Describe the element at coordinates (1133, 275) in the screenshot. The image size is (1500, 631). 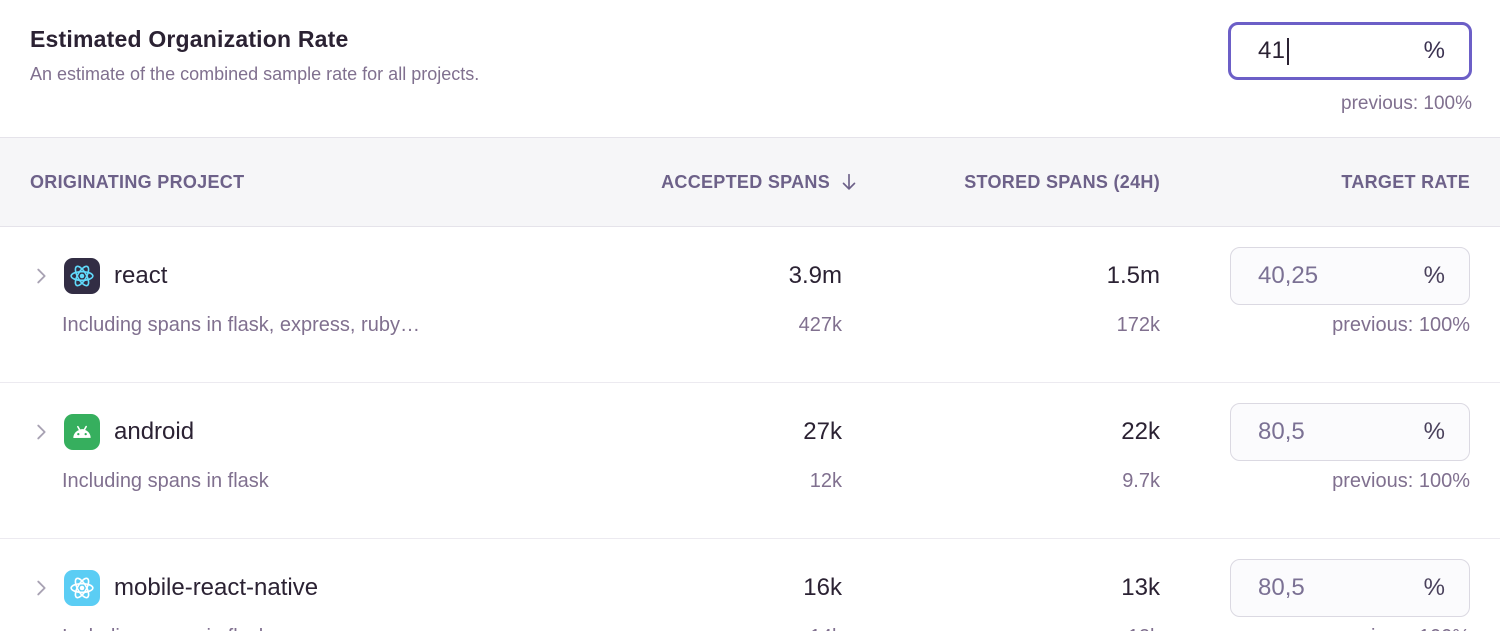
I see `stored-spans-value: 1.5m` at that location.